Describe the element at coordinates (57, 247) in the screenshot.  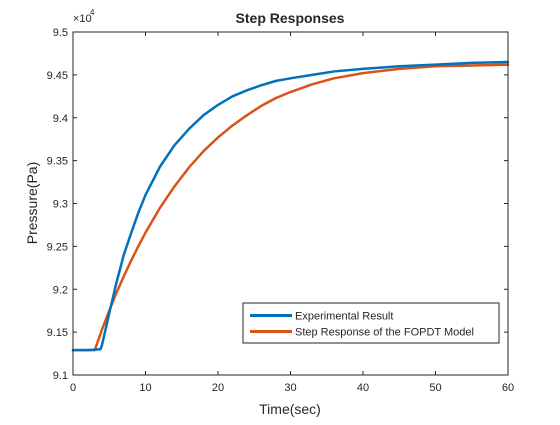
I see `y-tick-label: 9.25` at that location.